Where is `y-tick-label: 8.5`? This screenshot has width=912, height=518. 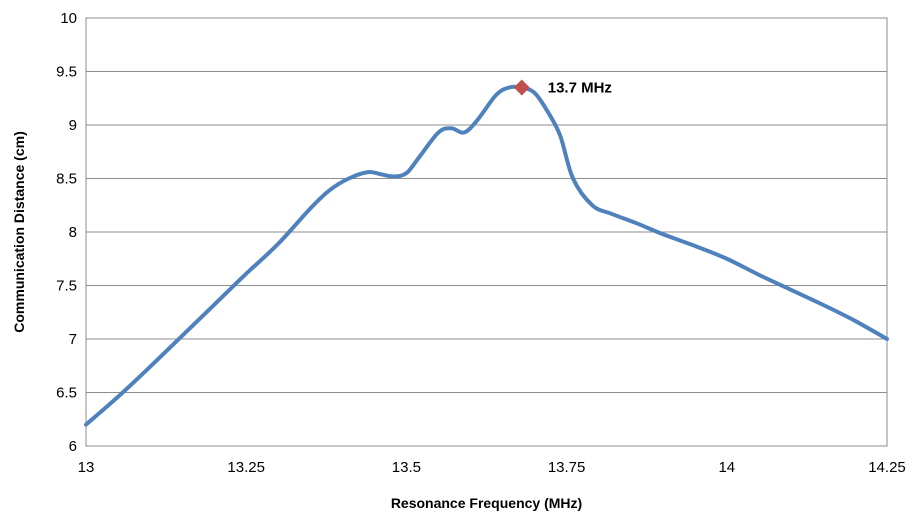 y-tick-label: 8.5 is located at coordinates (66, 179).